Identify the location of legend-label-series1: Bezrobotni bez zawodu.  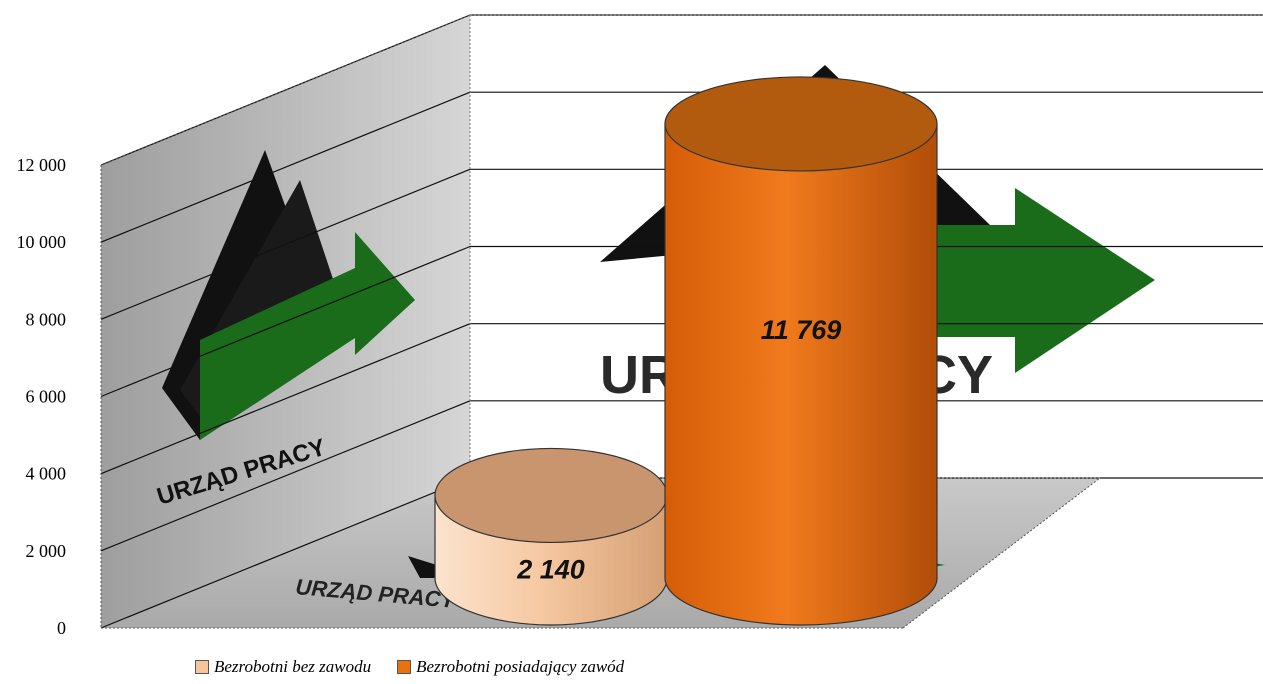
(293, 666).